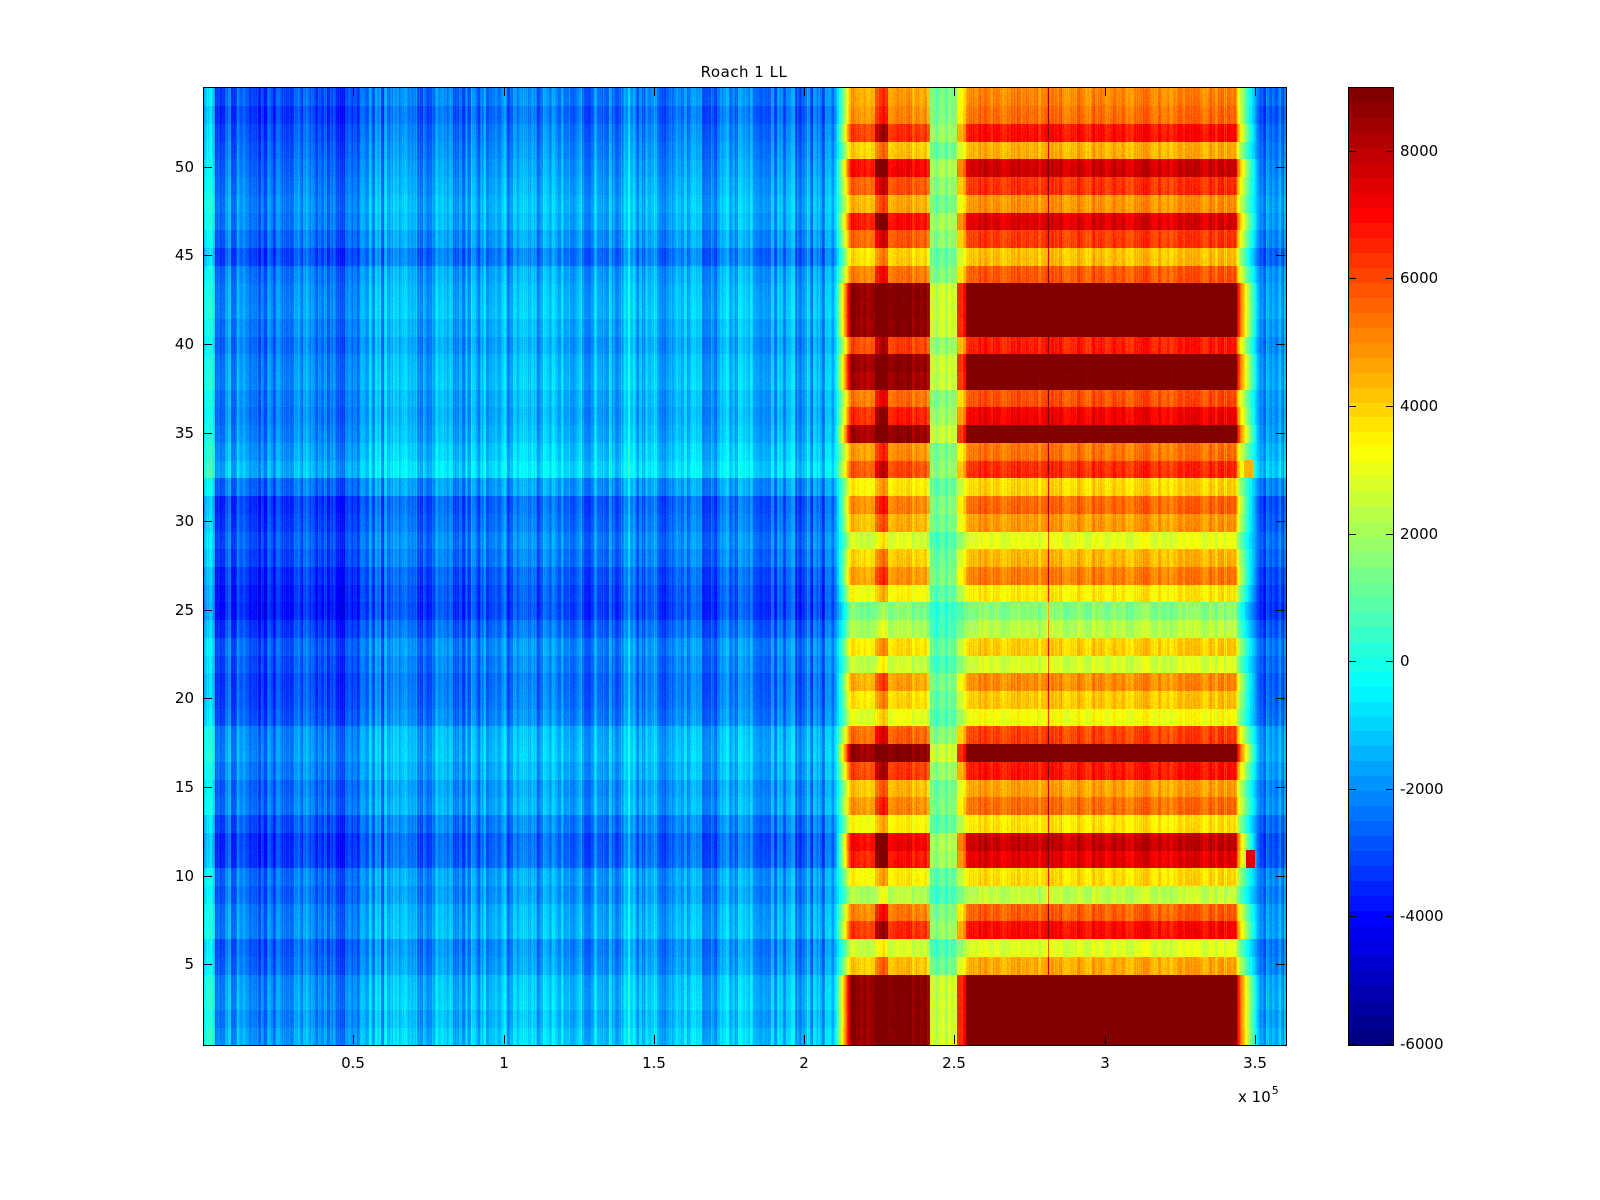  I want to click on x-axis-tick-label: 3.5, so click(1255, 1063).